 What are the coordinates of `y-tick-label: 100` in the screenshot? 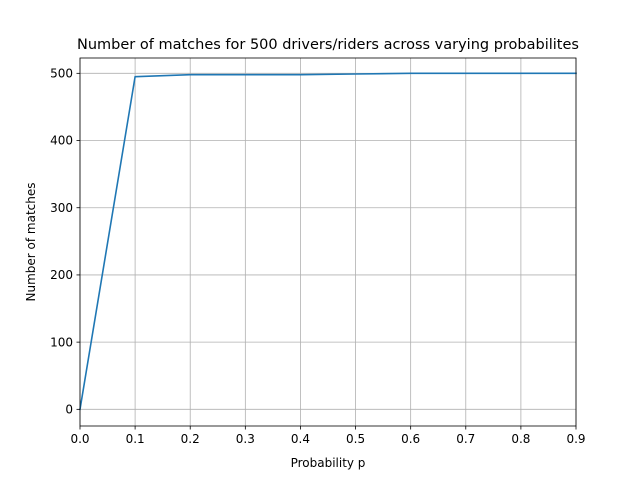 It's located at (61, 342).